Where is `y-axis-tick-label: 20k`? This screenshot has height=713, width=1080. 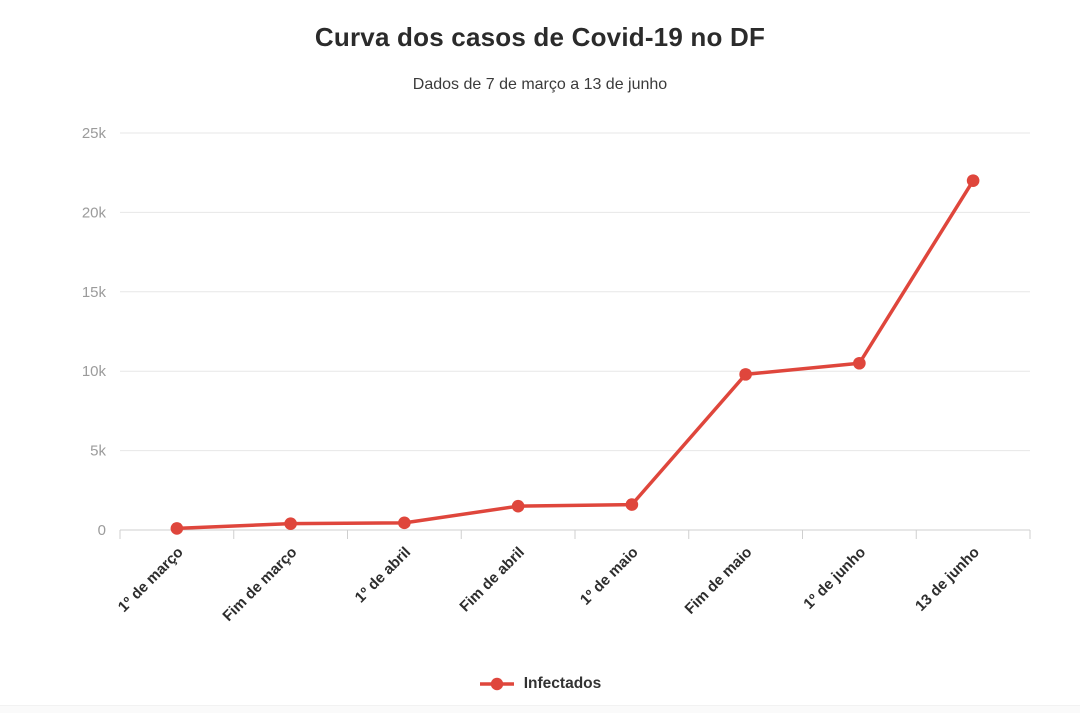 y-axis-tick-label: 20k is located at coordinates (94, 212).